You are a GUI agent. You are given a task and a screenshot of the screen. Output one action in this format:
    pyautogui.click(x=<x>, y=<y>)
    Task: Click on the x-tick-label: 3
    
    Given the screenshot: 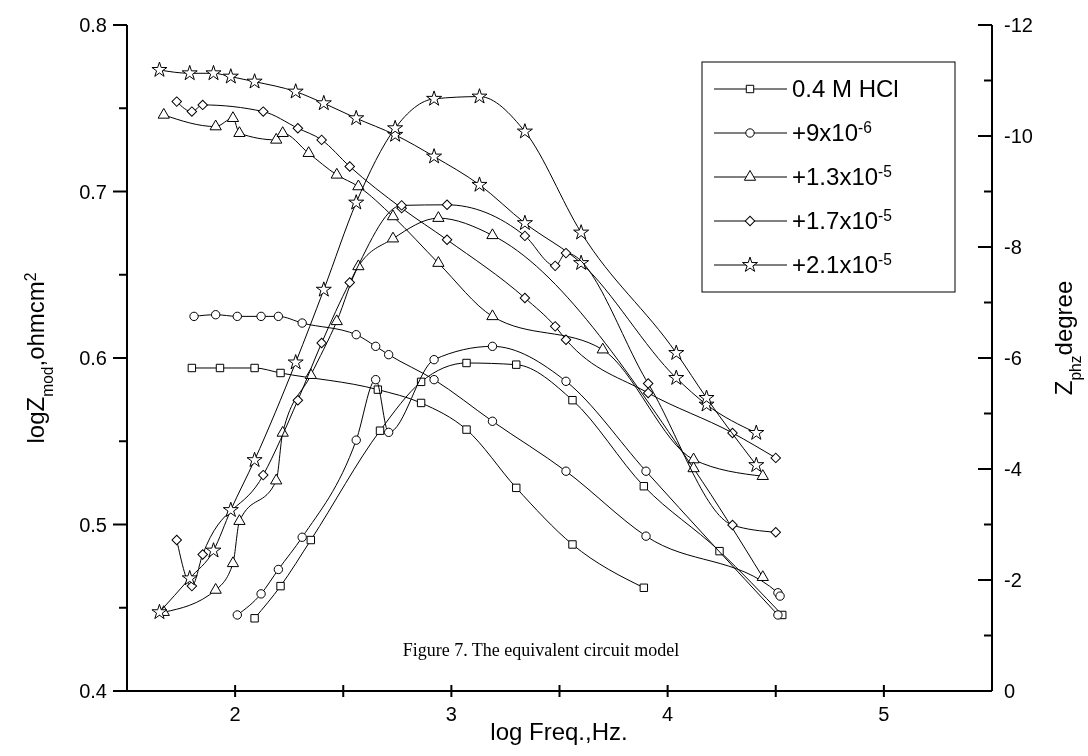 What is the action you would take?
    pyautogui.click(x=451, y=714)
    